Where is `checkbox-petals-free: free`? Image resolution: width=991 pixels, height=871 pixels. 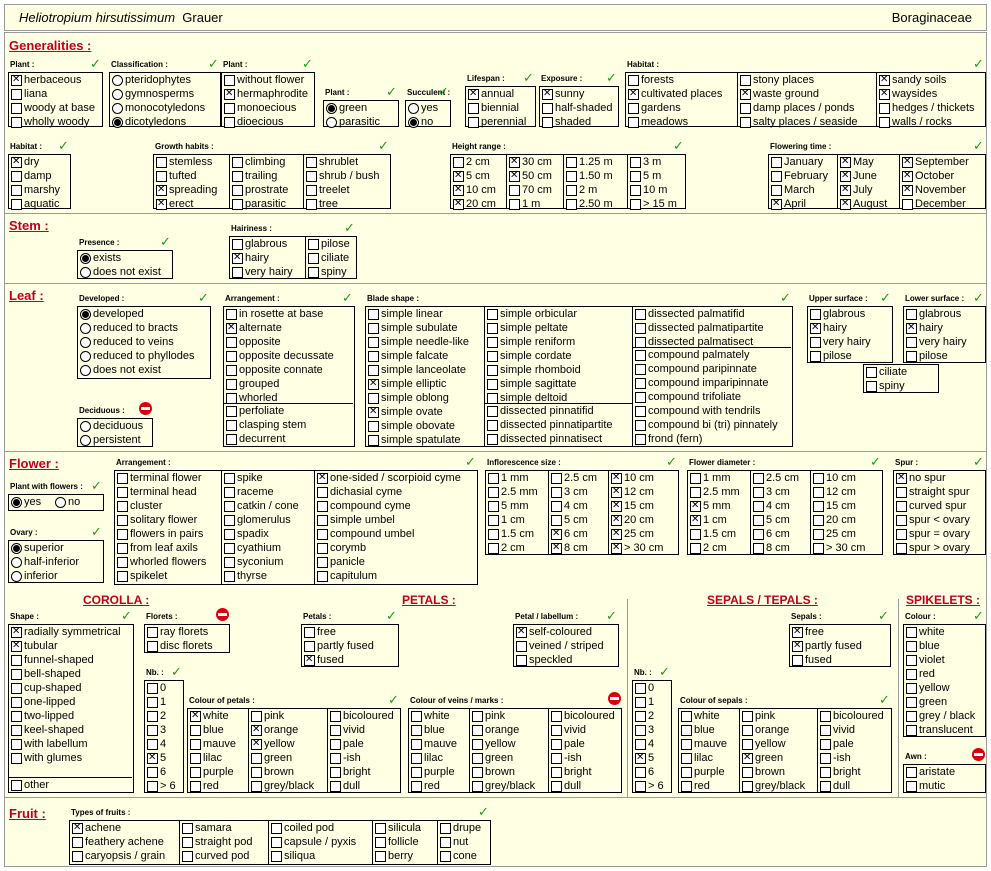 checkbox-petals-free: free is located at coordinates (319, 632).